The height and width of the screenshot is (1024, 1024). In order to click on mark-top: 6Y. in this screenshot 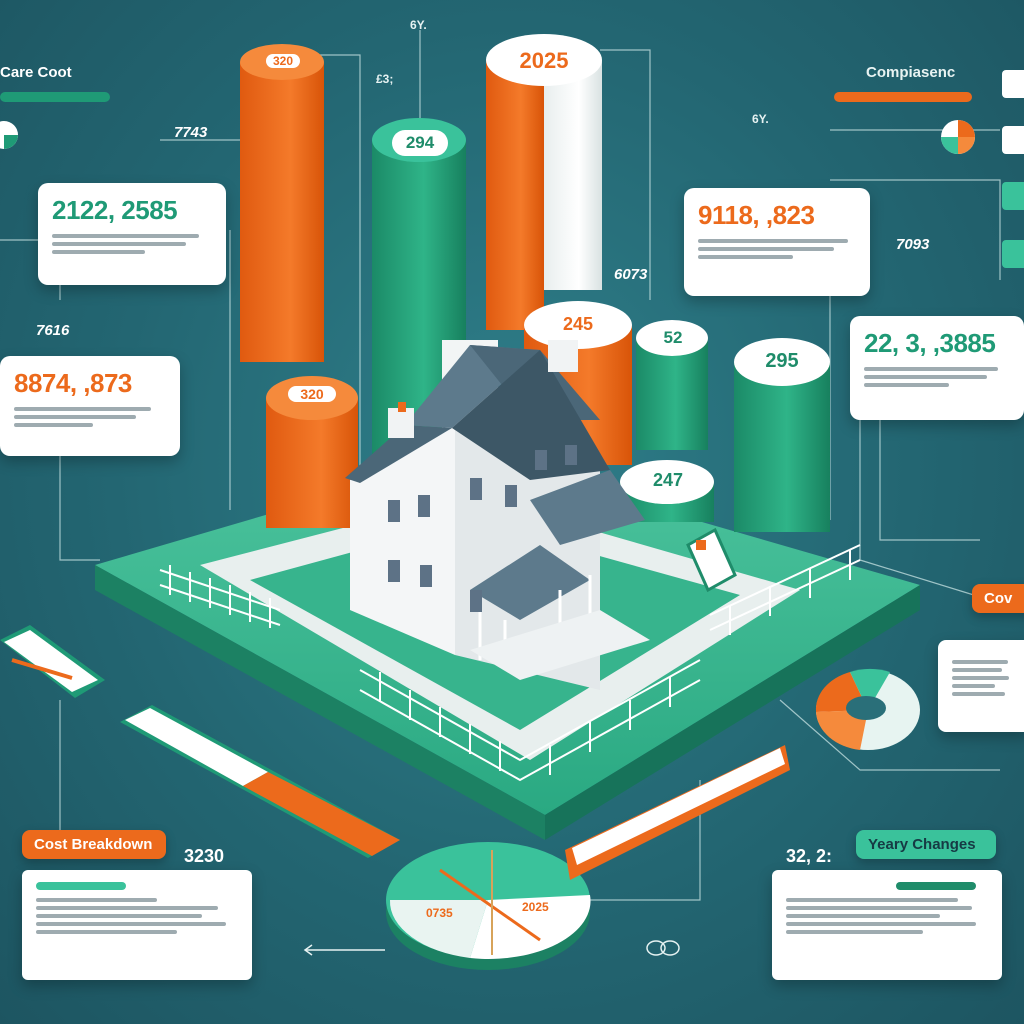, I will do `click(418, 25)`.